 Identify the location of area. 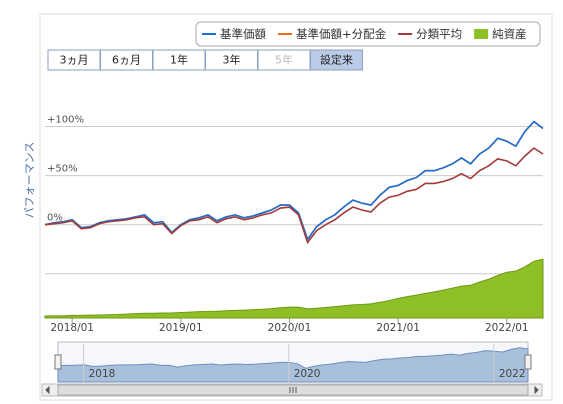
(294, 288).